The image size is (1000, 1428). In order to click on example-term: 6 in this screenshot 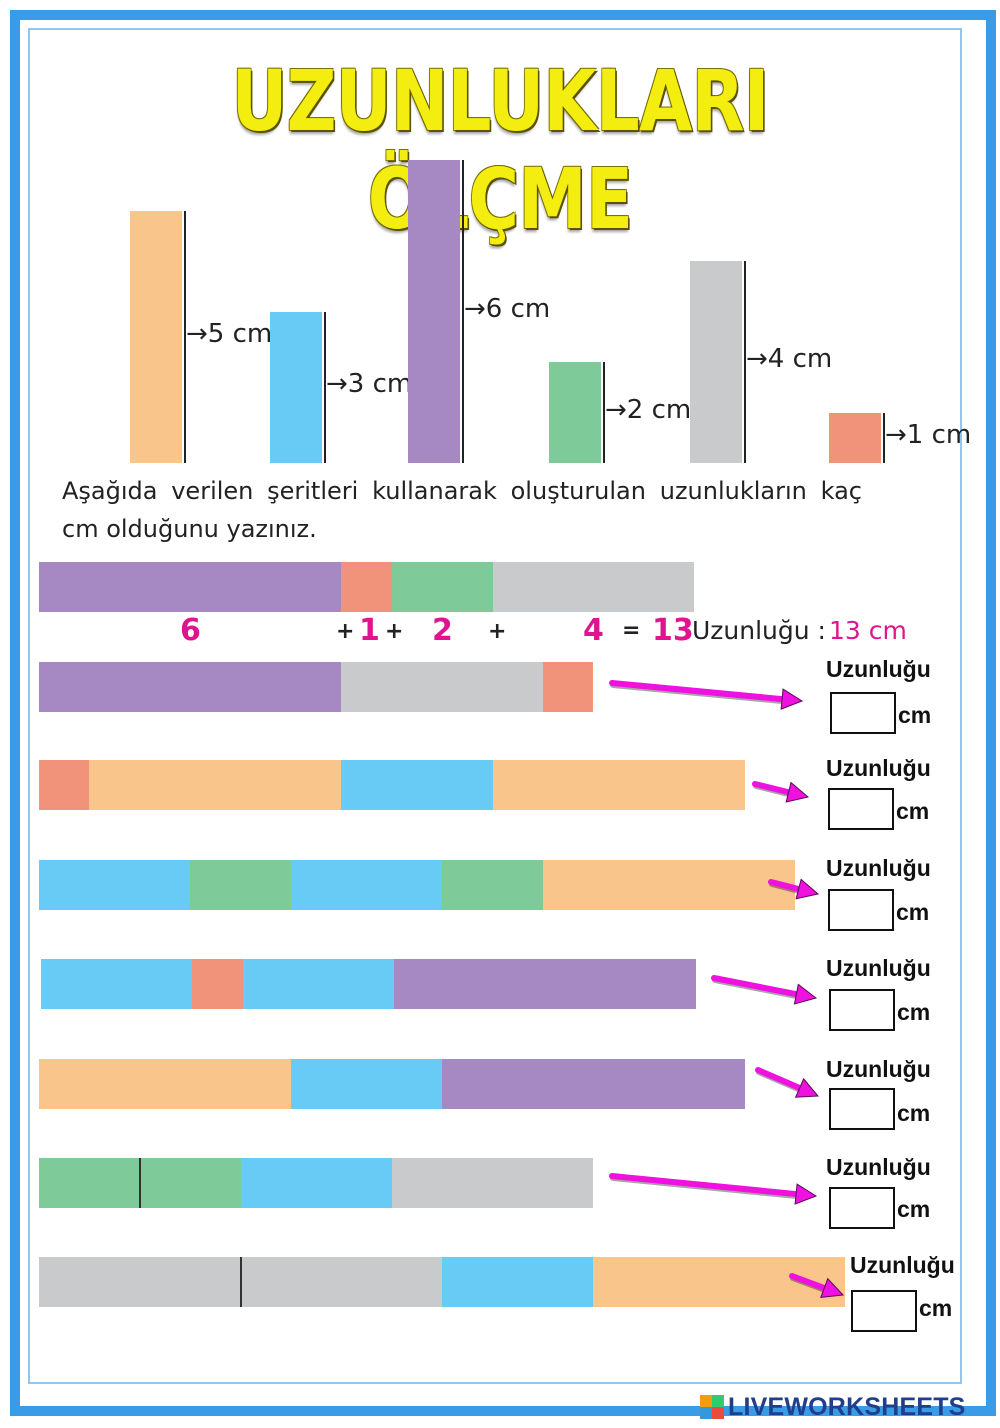, I will do `click(190, 630)`.